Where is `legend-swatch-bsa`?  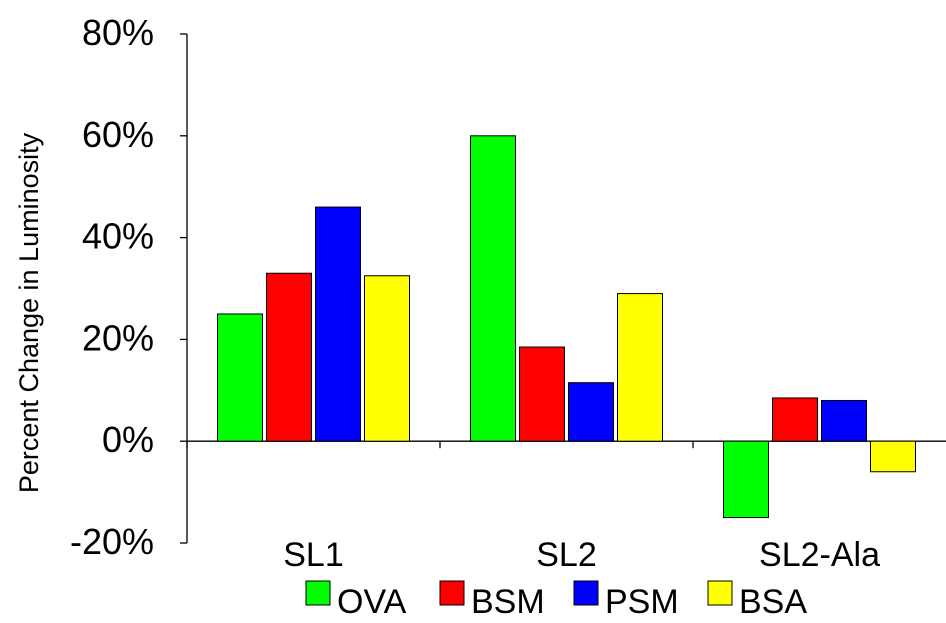
legend-swatch-bsa is located at coordinates (720, 593).